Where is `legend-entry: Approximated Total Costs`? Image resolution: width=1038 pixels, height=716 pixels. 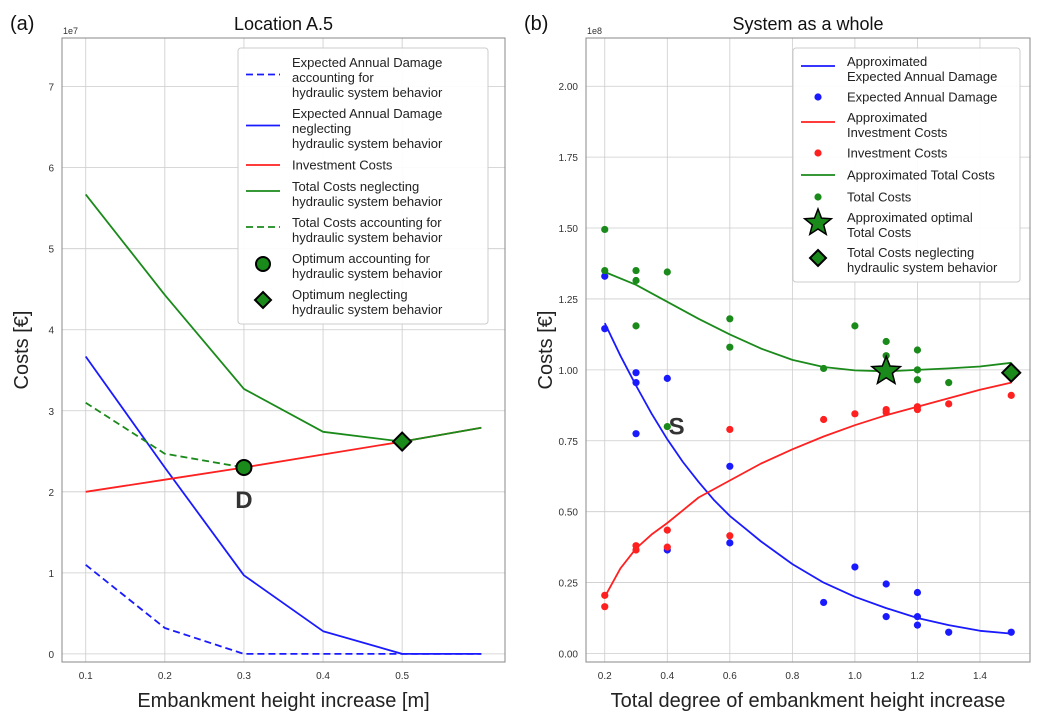
legend-entry: Approximated Total Costs is located at coordinates (898, 175).